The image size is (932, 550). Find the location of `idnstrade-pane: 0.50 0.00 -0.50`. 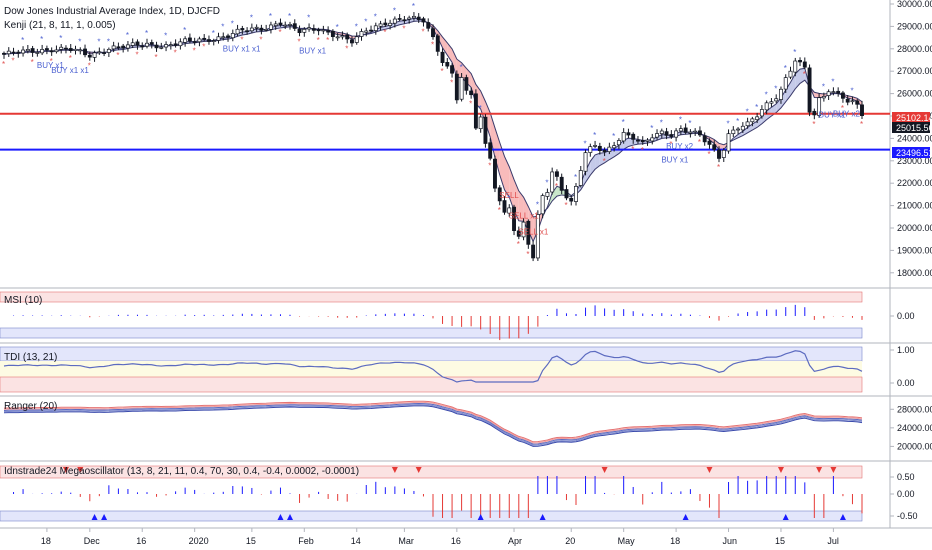

idnstrade-pane: 0.50 0.00 -0.50 is located at coordinates (459, 493).